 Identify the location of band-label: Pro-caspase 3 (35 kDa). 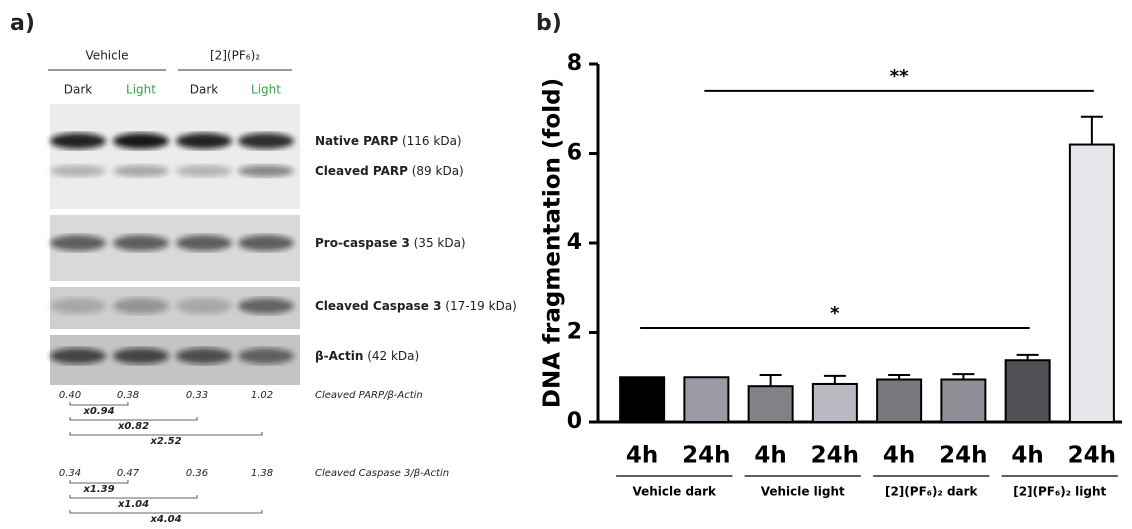
(390, 243).